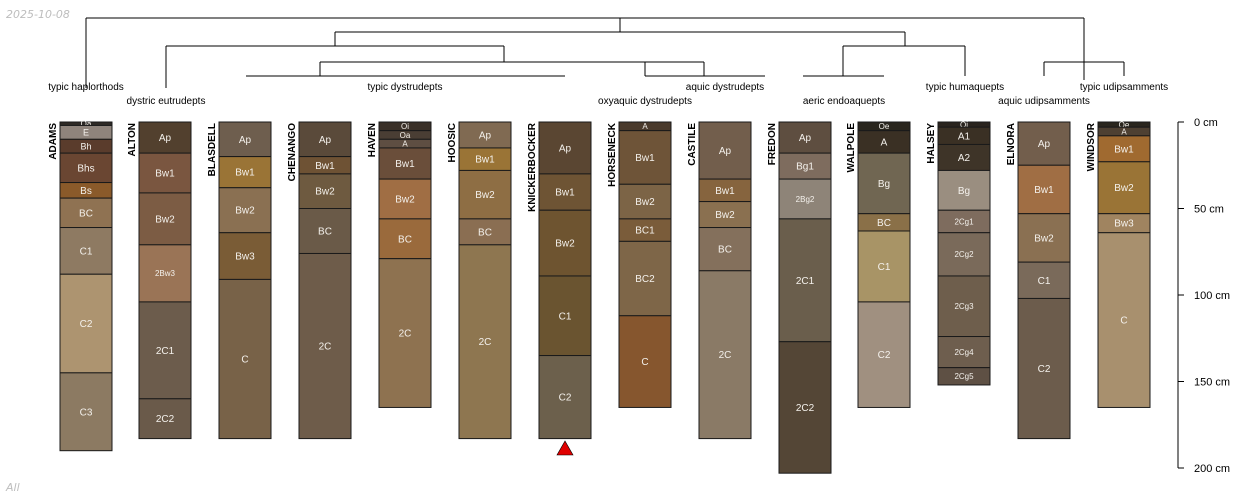 Image resolution: width=1250 pixels, height=500 pixels. I want to click on depth-tick-label: 200 cm, so click(1212, 469).